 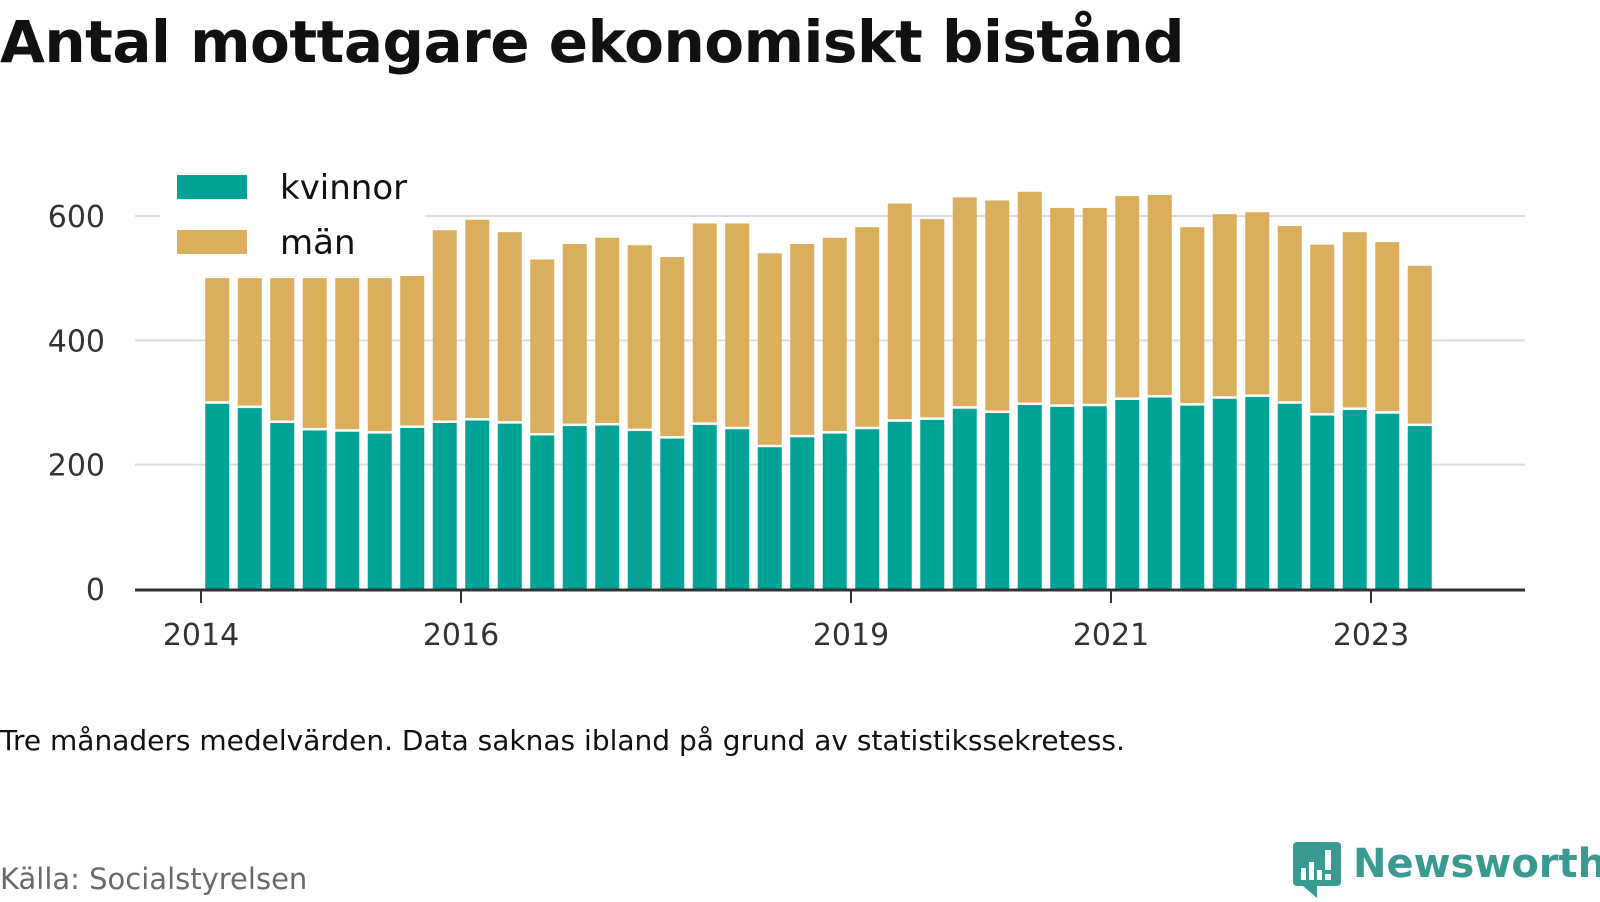 What do you see at coordinates (76, 466) in the screenshot?
I see `y-tick-label-200: 200` at bounding box center [76, 466].